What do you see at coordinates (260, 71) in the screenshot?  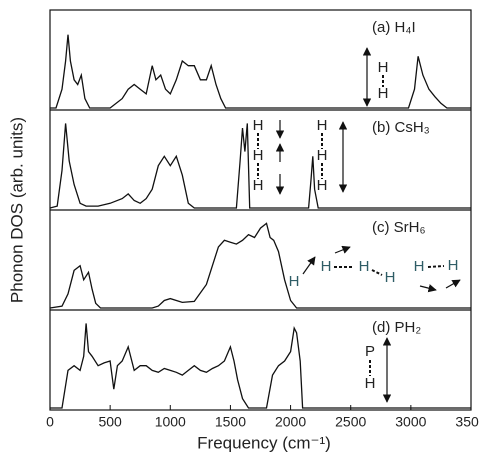 I see `dos-line` at bounding box center [260, 71].